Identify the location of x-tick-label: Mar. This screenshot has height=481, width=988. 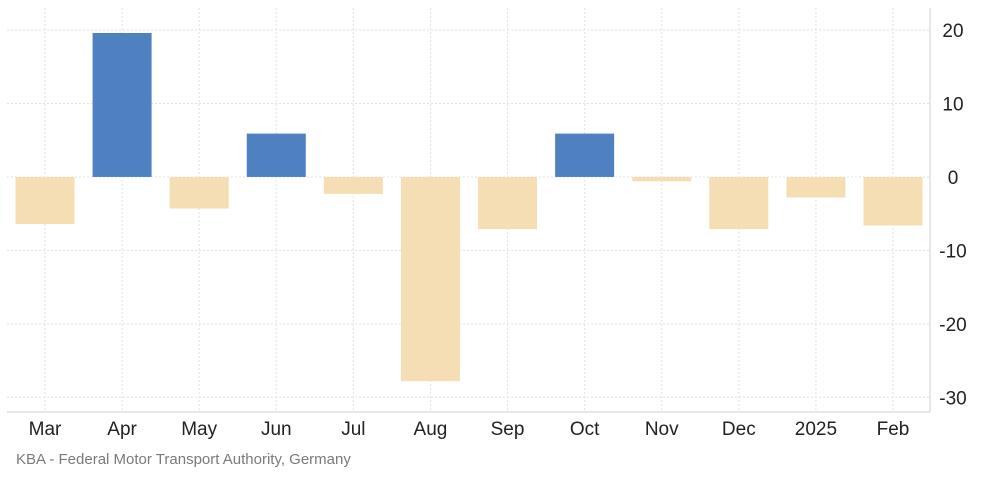
(45, 429).